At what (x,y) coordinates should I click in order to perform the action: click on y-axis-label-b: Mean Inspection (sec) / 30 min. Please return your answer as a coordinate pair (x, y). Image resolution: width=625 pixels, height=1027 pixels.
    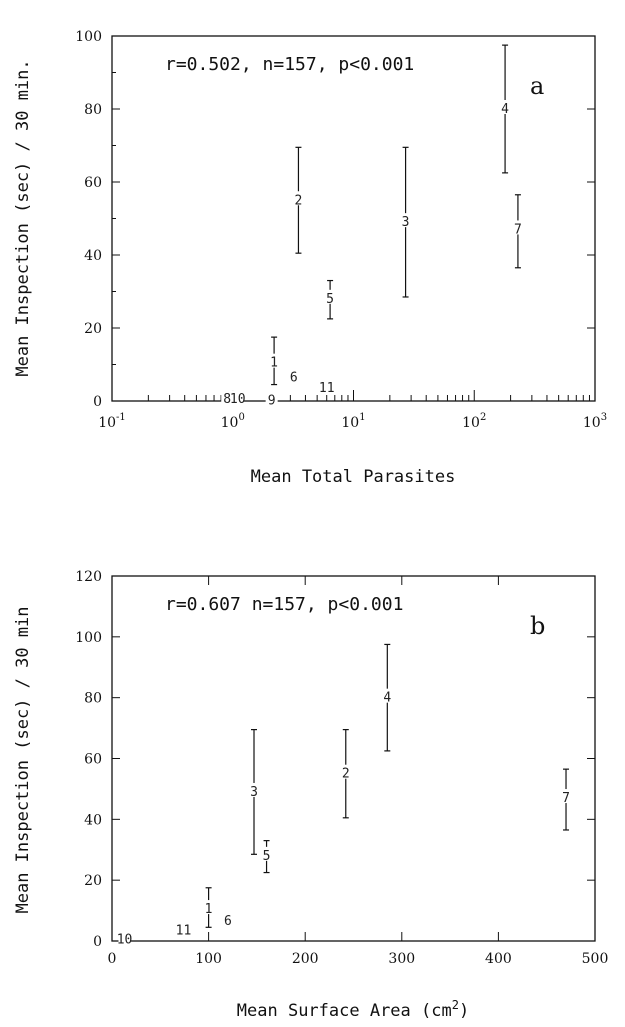
    Looking at the image, I should click on (23, 759).